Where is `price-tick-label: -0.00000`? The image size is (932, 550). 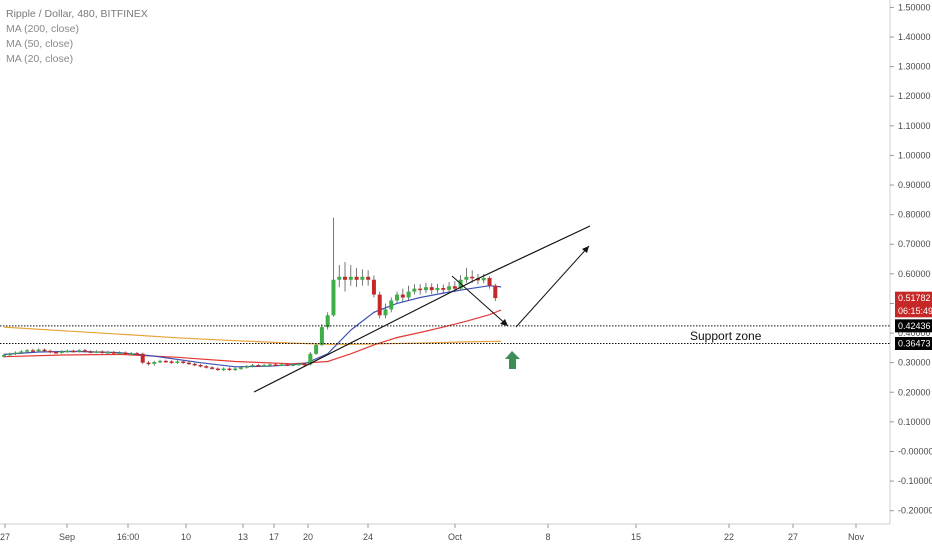
price-tick-label: -0.00000 is located at coordinates (915, 451).